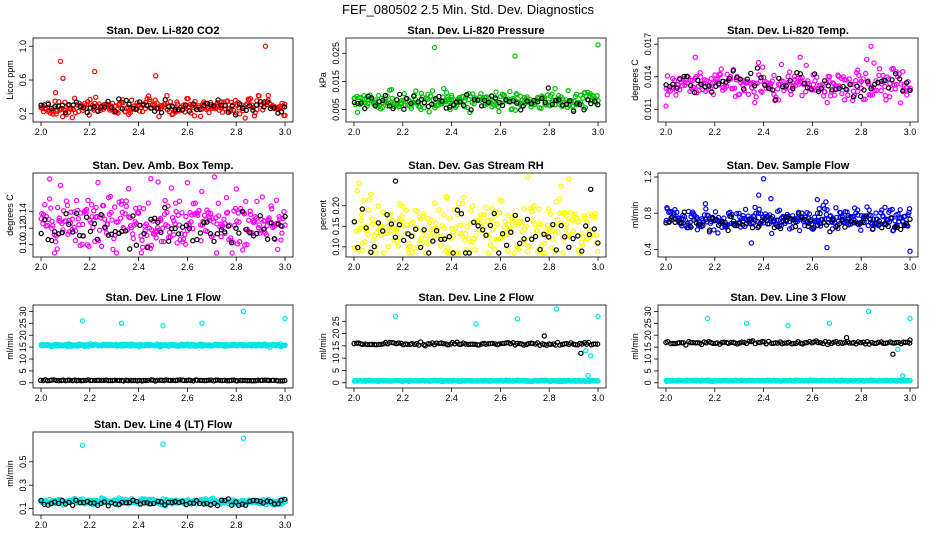  Describe the element at coordinates (236, 525) in the screenshot. I see `x-tick-label: 2.8` at that location.